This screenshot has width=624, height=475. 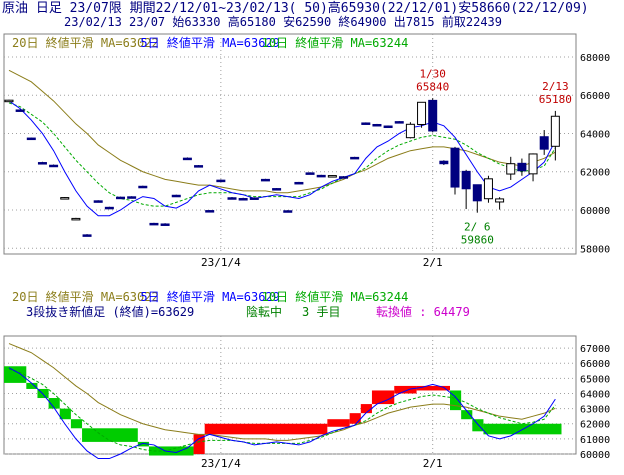 I want to click on y-tick-label: 58000, so click(x=595, y=249).